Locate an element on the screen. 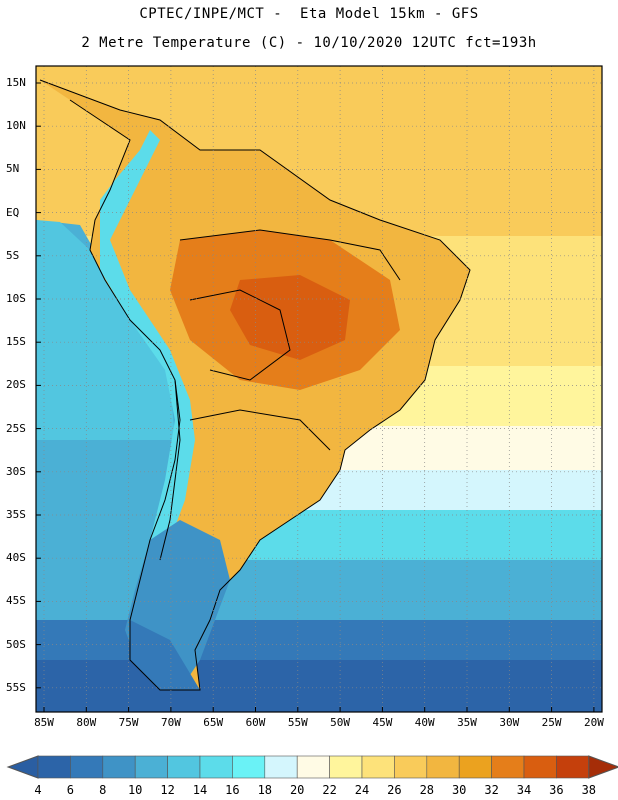 The height and width of the screenshot is (800, 618). lon-label: 50W is located at coordinates (340, 722).